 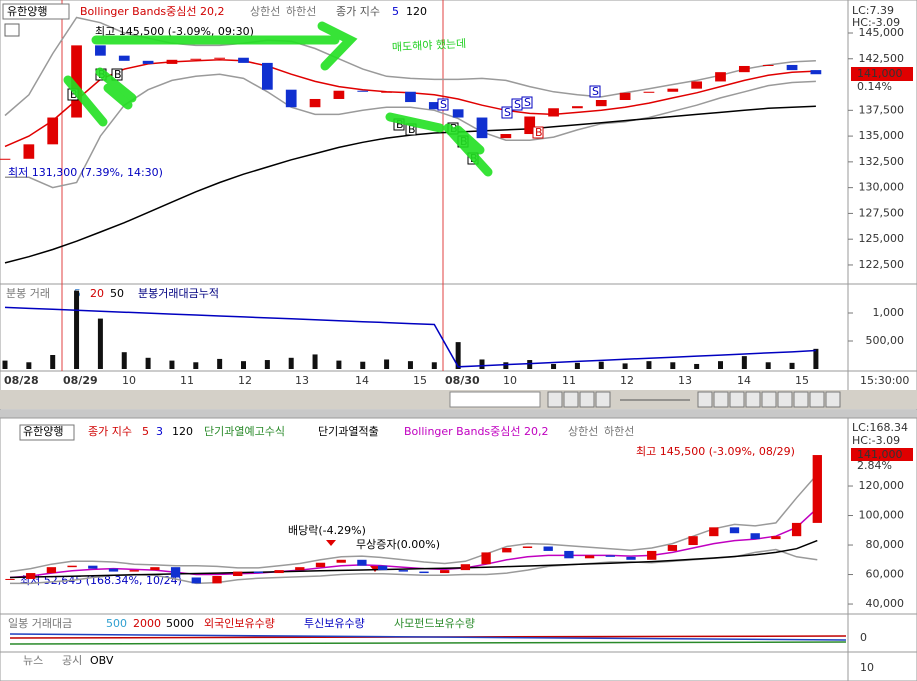 I want to click on sub-axis-label: 0, so click(x=863, y=637).